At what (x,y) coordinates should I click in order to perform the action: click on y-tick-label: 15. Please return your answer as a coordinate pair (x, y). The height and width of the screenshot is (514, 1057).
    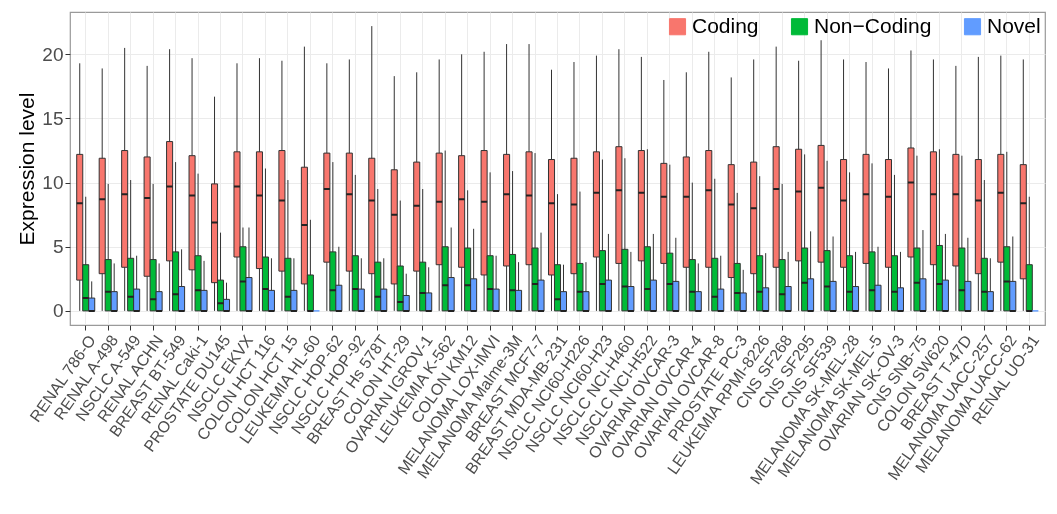
    Looking at the image, I should click on (53, 118).